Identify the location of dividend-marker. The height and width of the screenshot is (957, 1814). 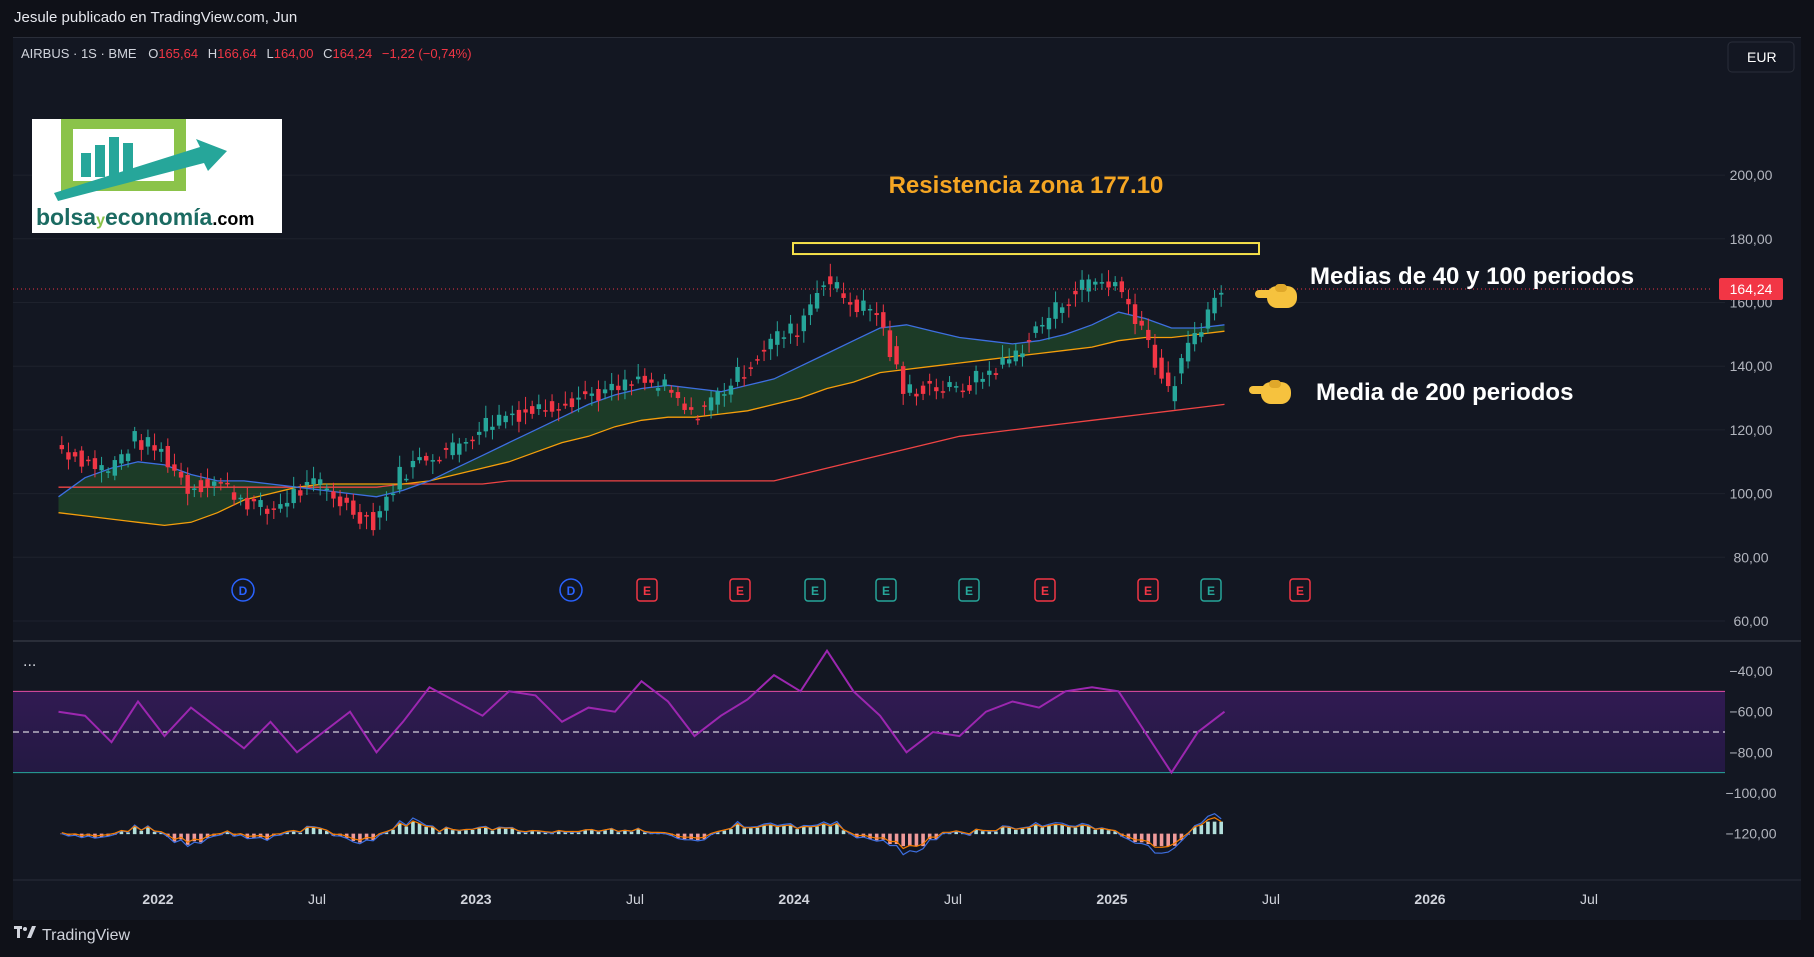
(243, 590).